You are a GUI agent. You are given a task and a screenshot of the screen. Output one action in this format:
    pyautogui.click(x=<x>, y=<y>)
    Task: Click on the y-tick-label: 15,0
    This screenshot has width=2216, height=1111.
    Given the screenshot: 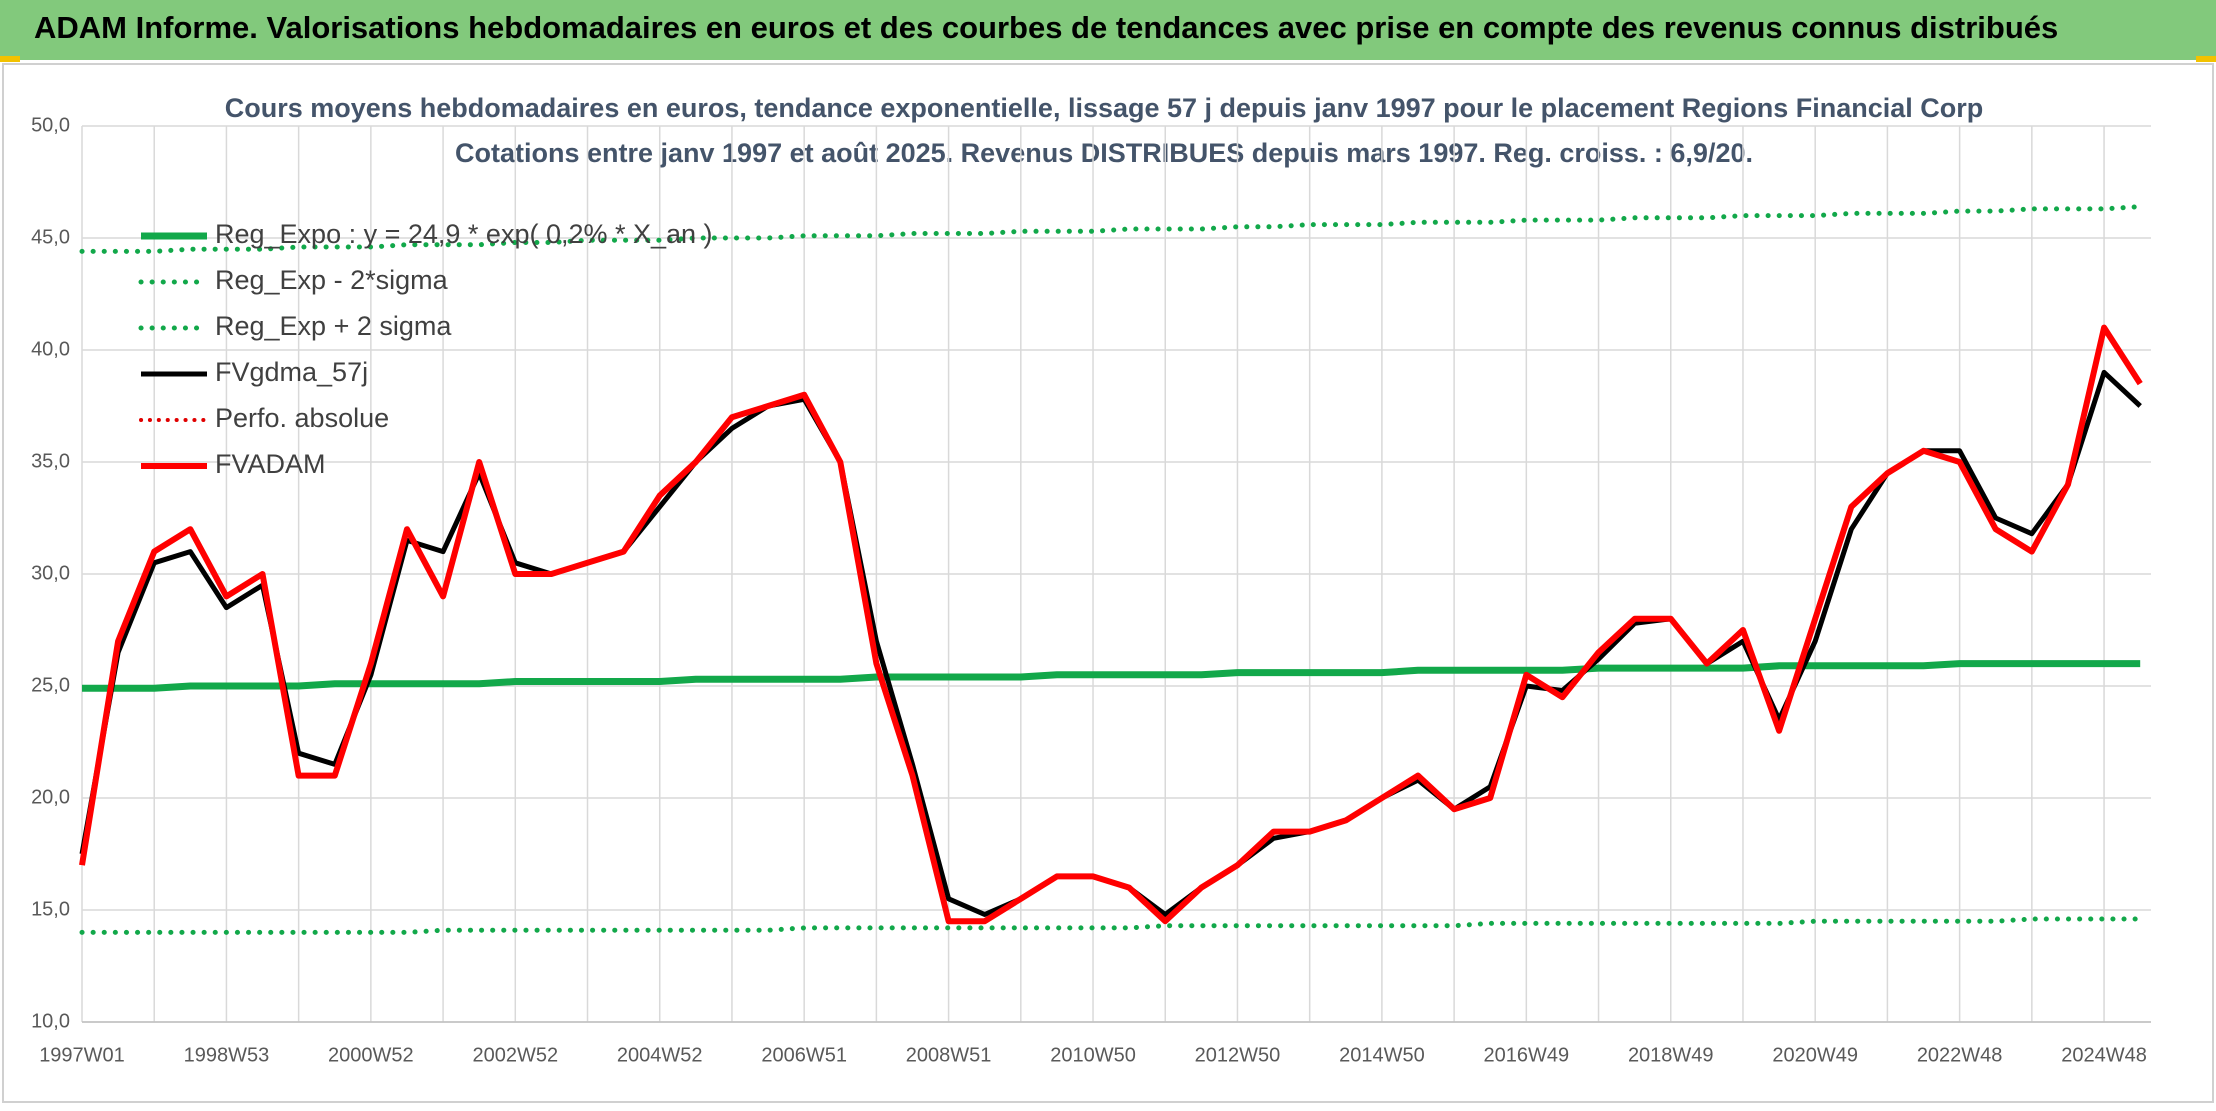 What is the action you would take?
    pyautogui.click(x=50, y=909)
    